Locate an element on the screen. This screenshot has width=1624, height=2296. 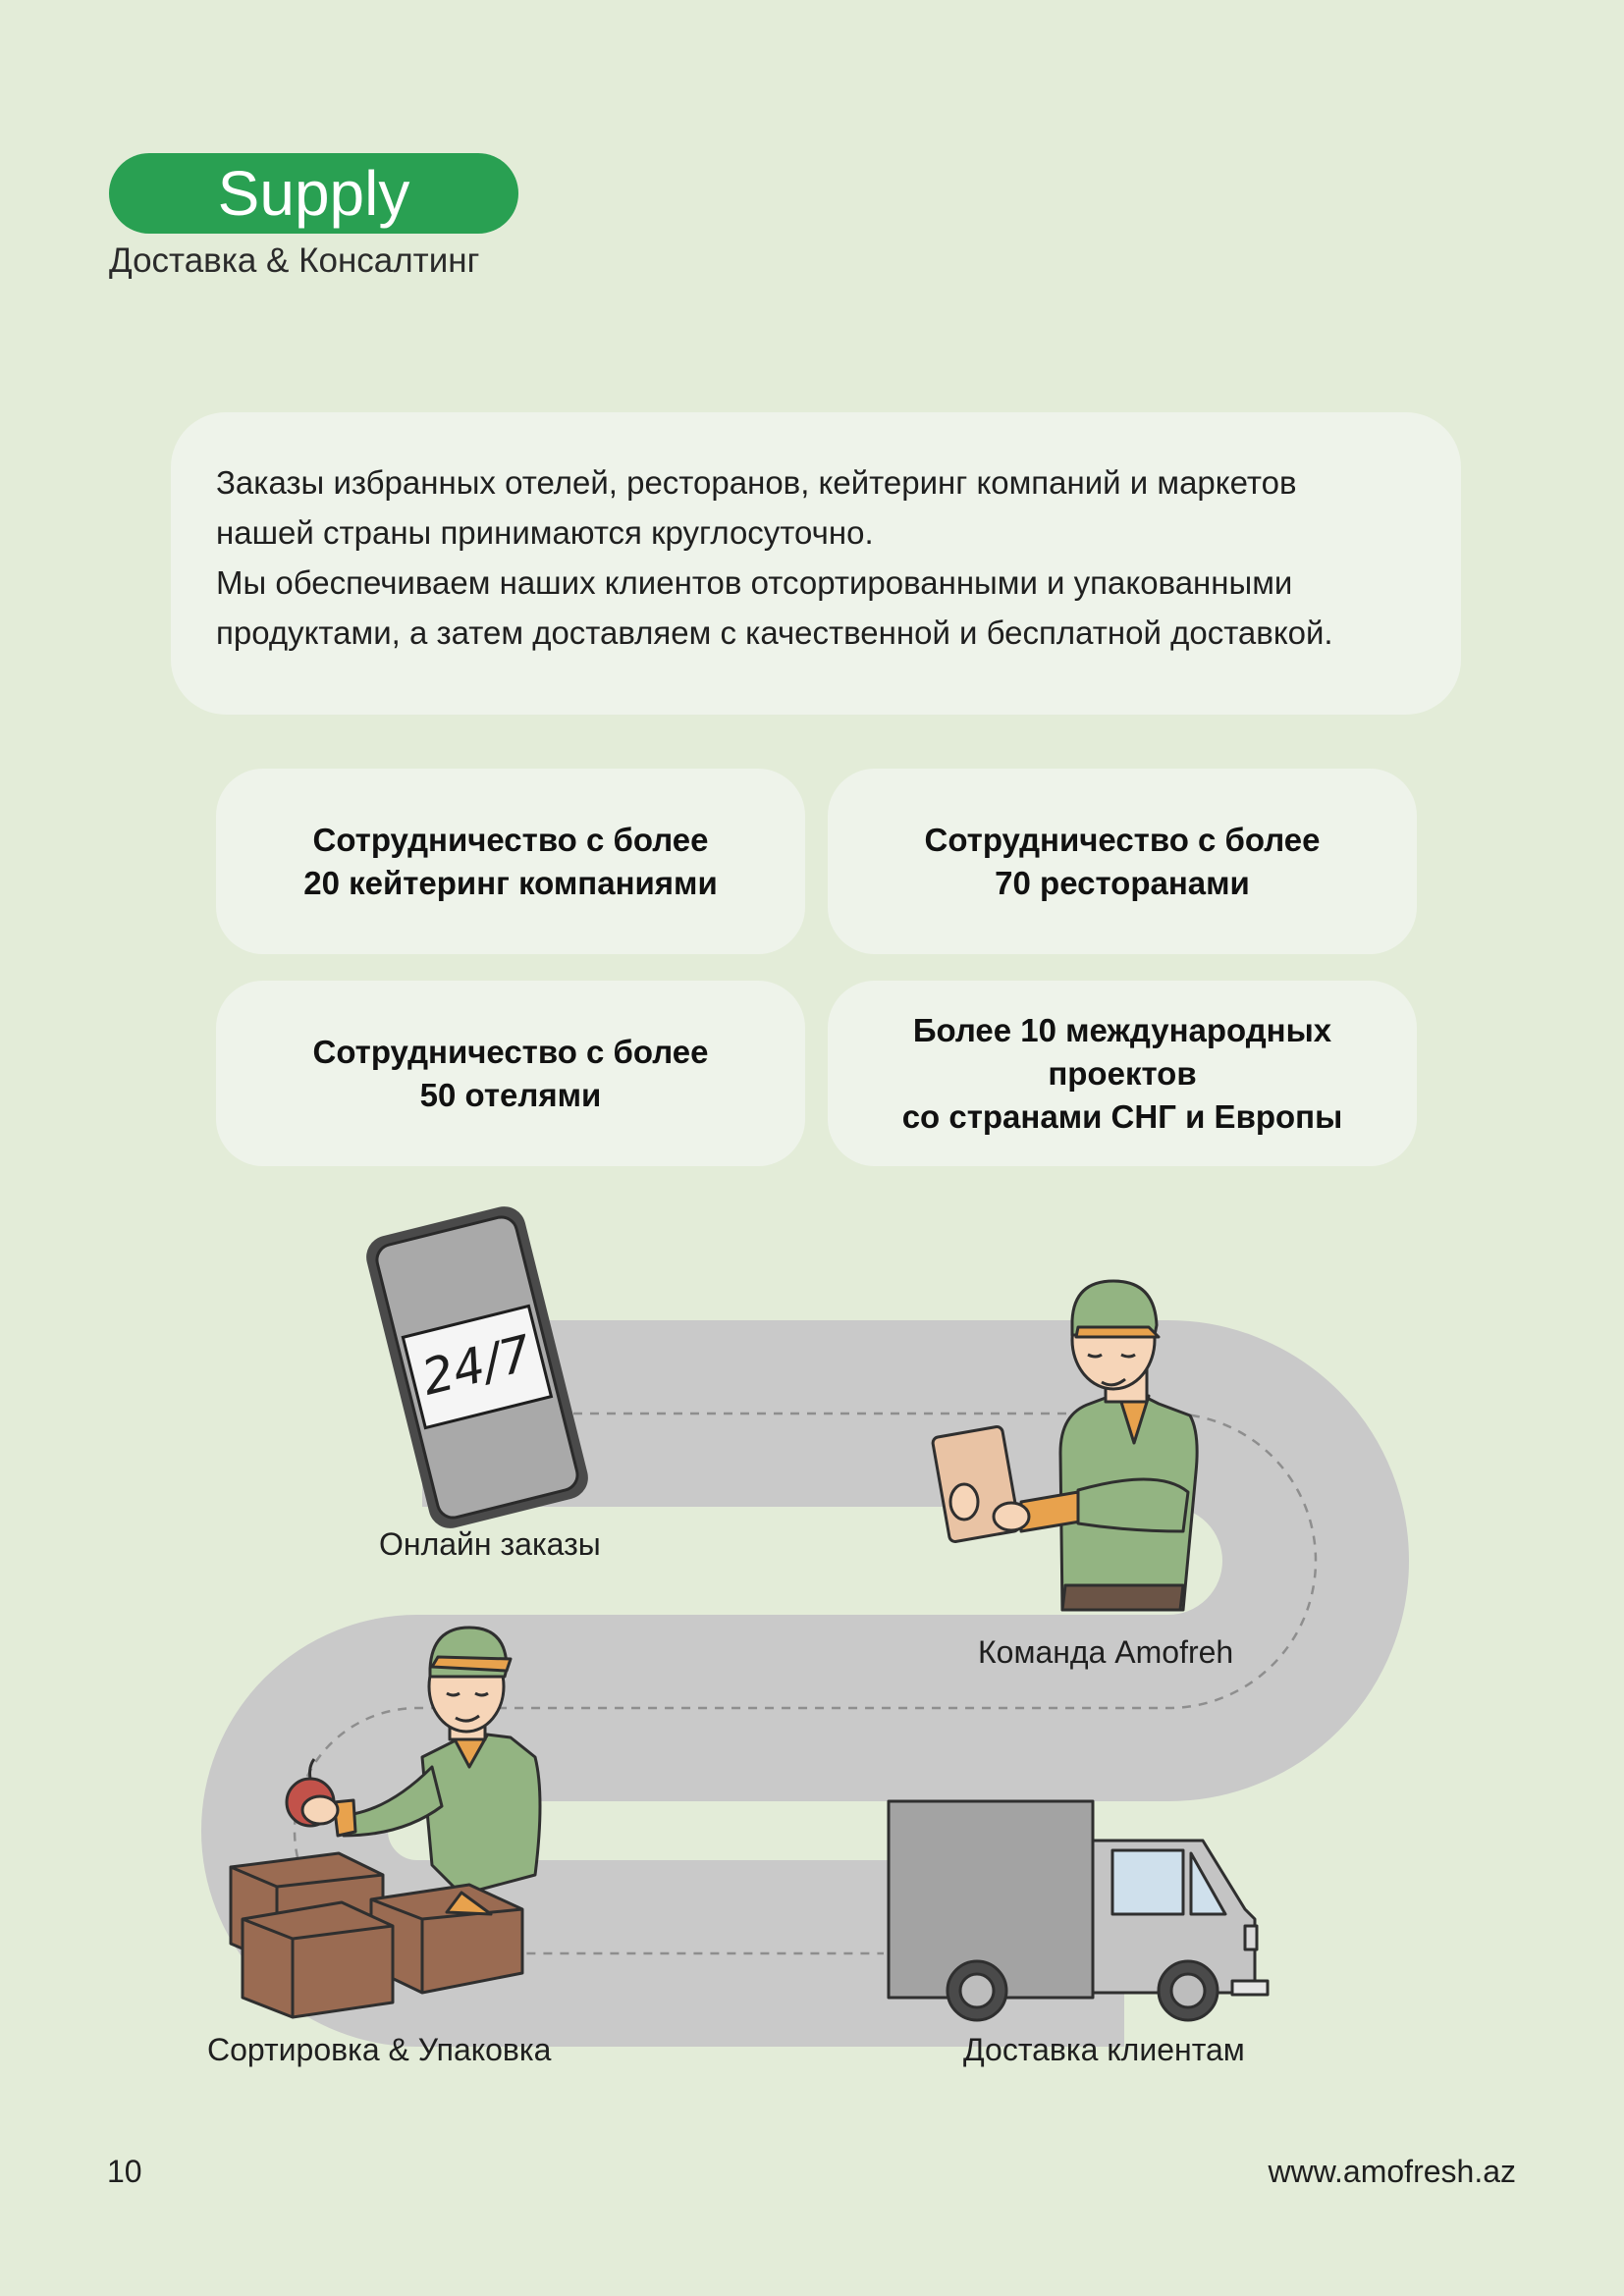
section-badge: Supply is located at coordinates (313, 193).